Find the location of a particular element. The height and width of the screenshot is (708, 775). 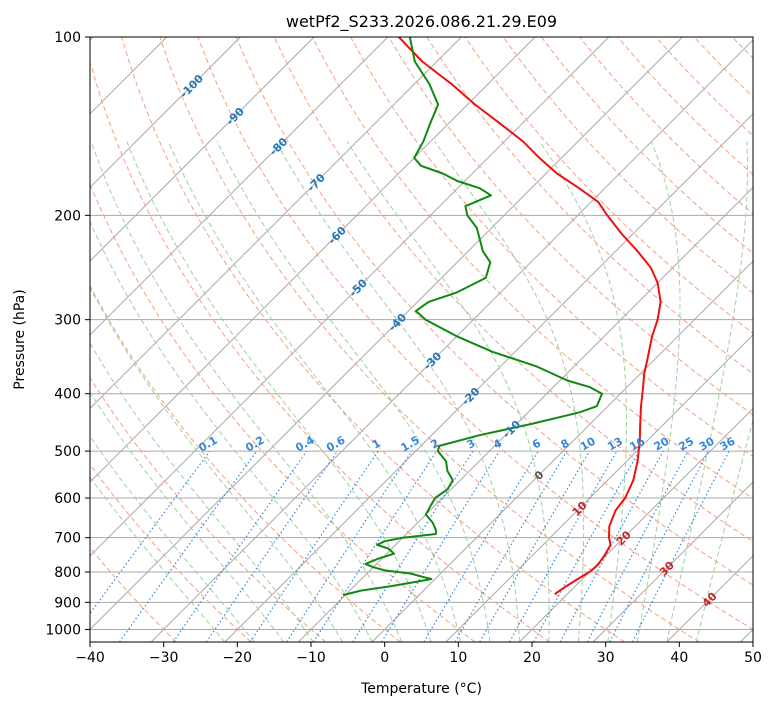

y-tick-label: 1000 is located at coordinates (63, 630).